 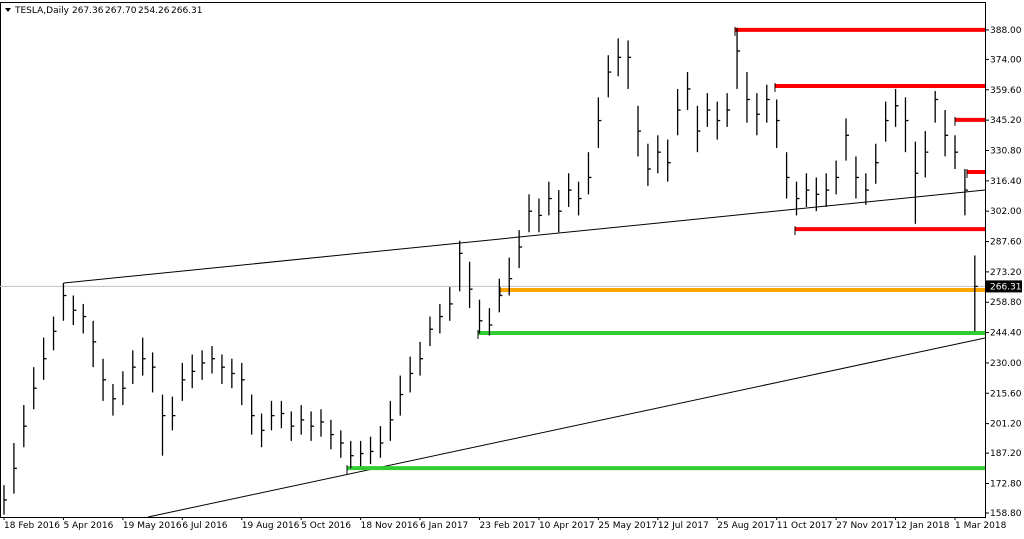 What do you see at coordinates (508, 526) in the screenshot?
I see `x-tick-label: 23 Feb 2017` at bounding box center [508, 526].